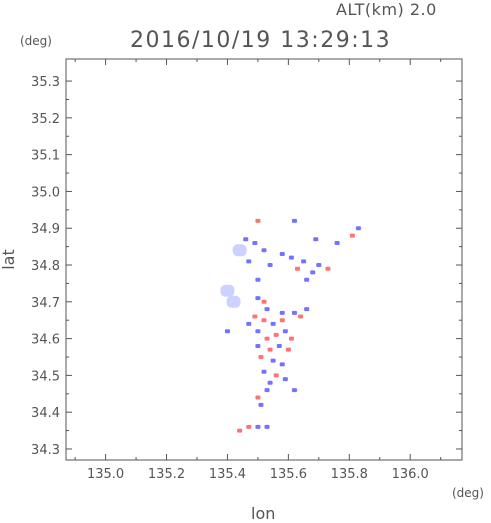 Image resolution: width=491 pixels, height=523 pixels. Describe the element at coordinates (227, 474) in the screenshot. I see `x-tick-label: 135.4` at that location.